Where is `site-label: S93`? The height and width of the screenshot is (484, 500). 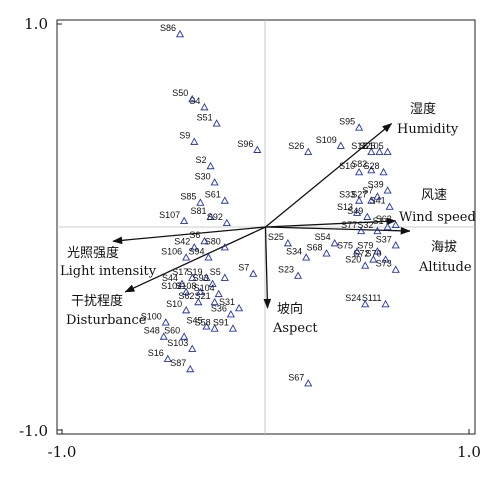 site-label: S93 is located at coordinates (201, 278).